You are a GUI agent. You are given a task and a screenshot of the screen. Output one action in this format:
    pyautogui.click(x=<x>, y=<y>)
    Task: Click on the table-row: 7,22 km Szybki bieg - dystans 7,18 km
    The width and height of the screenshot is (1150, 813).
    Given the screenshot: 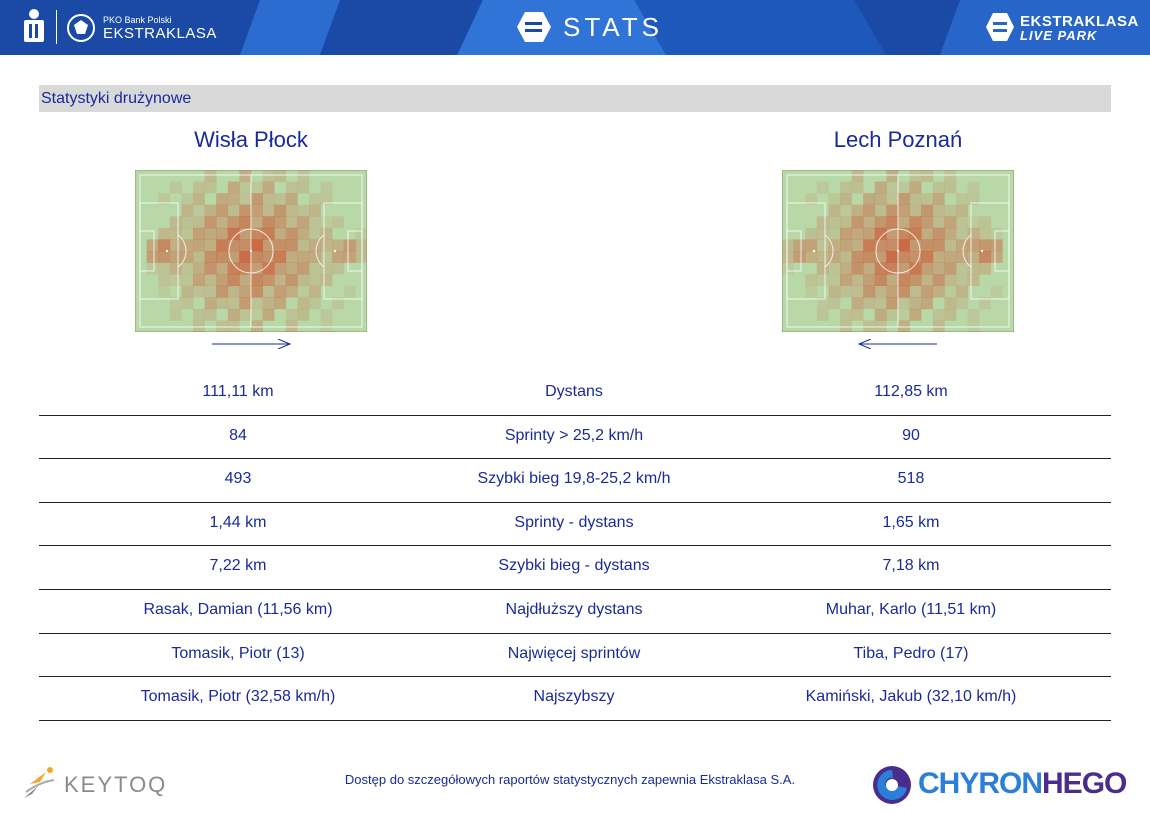 What is the action you would take?
    pyautogui.click(x=575, y=568)
    